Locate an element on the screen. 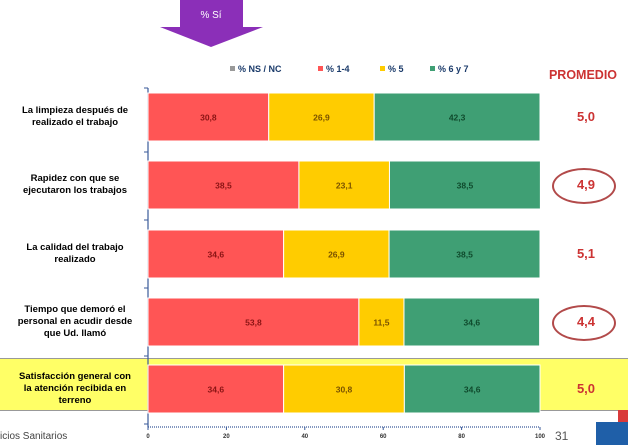  x-tick-label: 100 is located at coordinates (540, 437).